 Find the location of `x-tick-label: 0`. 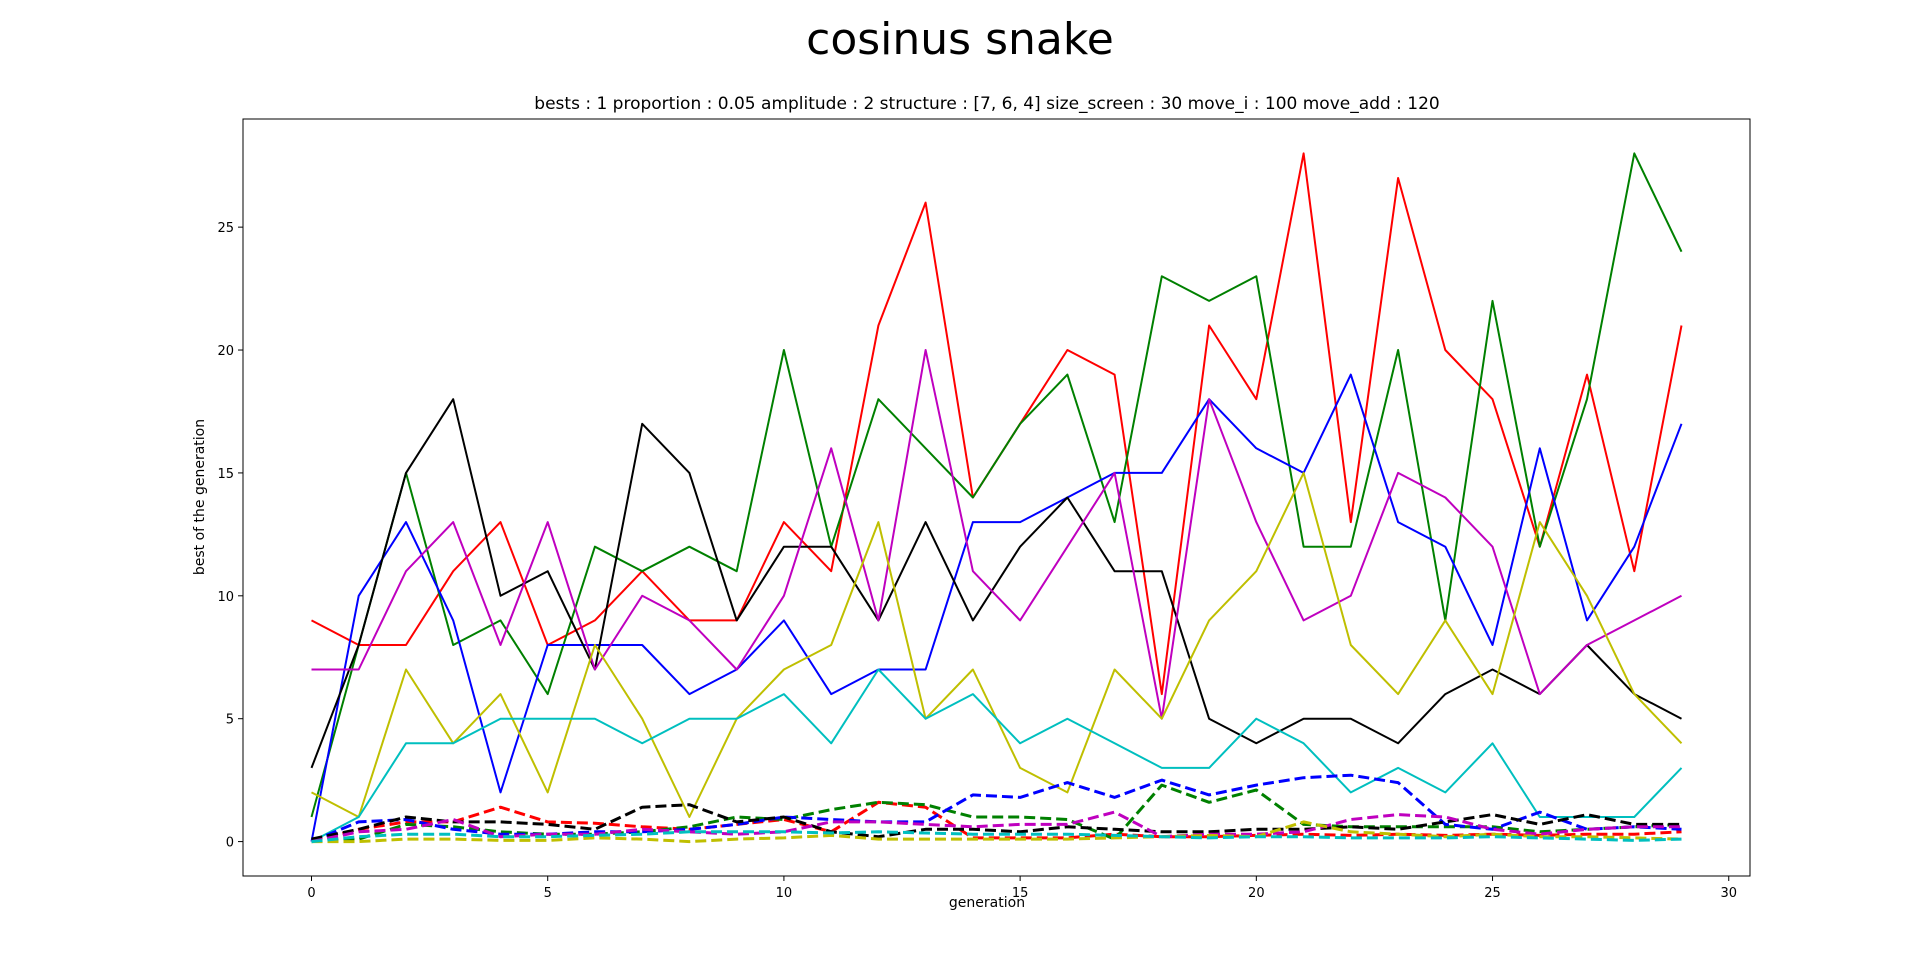

x-tick-label: 0 is located at coordinates (311, 893).